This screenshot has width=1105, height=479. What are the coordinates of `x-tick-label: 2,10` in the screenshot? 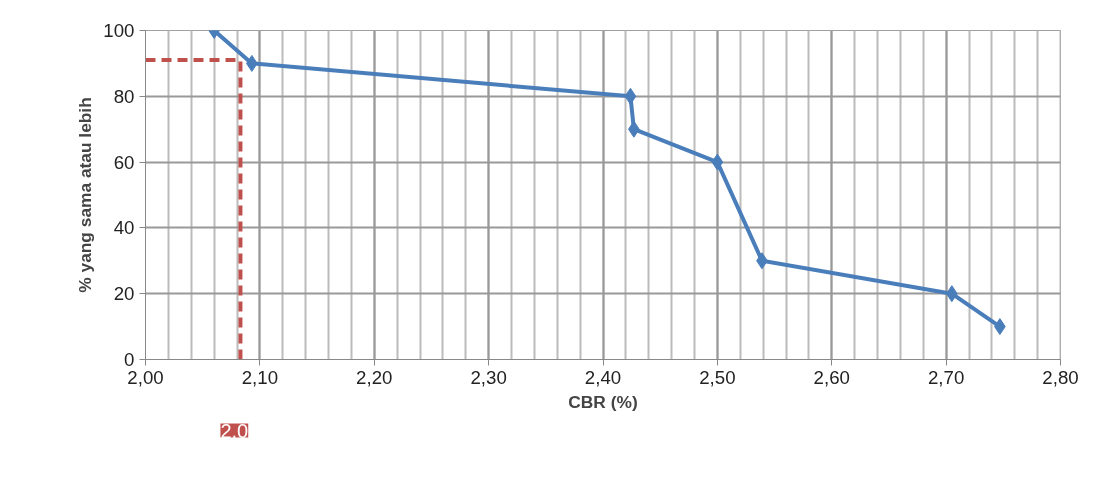 It's located at (260, 377).